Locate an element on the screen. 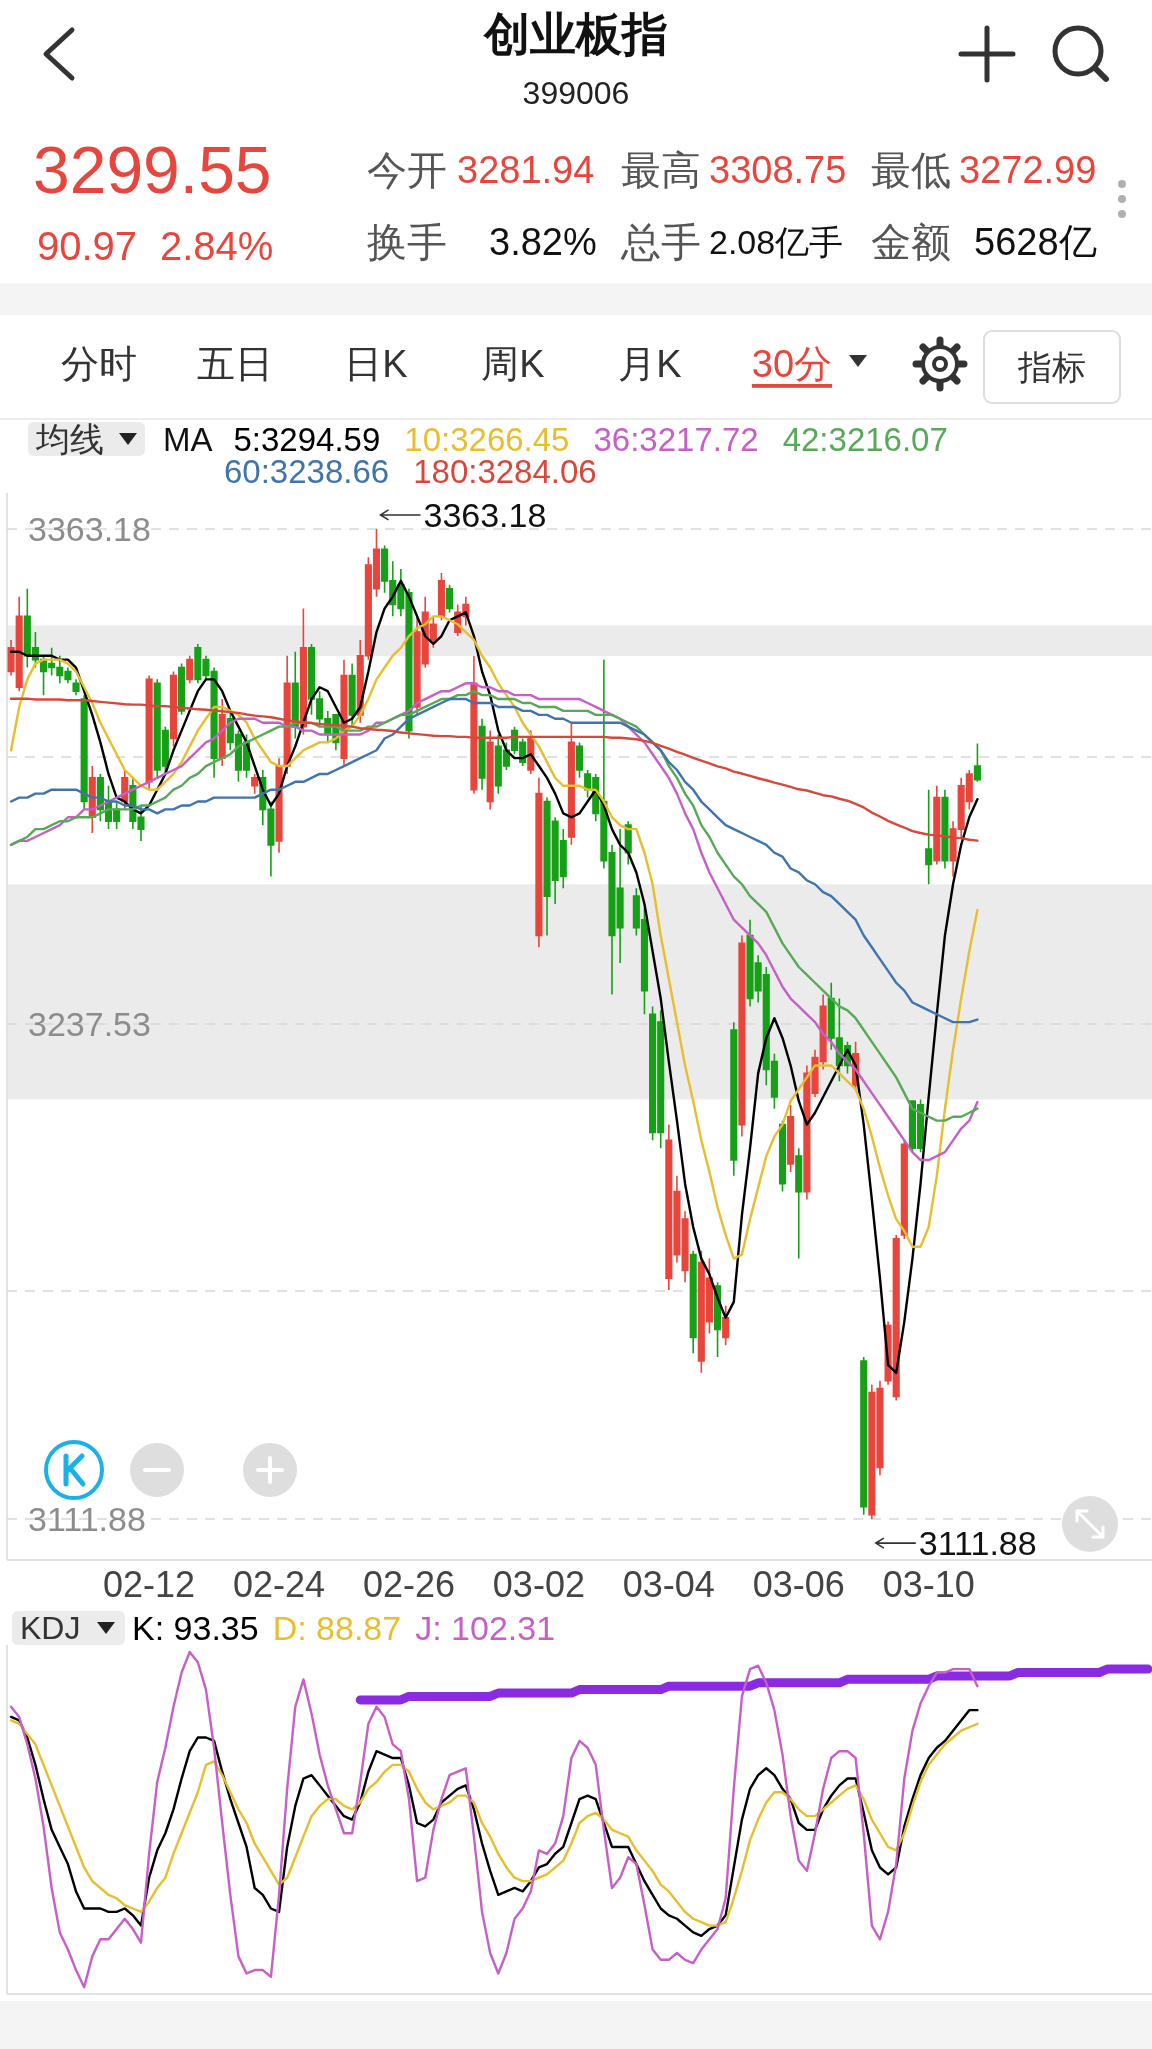 The image size is (1152, 2049). x-tick-label: 03-06 is located at coordinates (798, 1584).